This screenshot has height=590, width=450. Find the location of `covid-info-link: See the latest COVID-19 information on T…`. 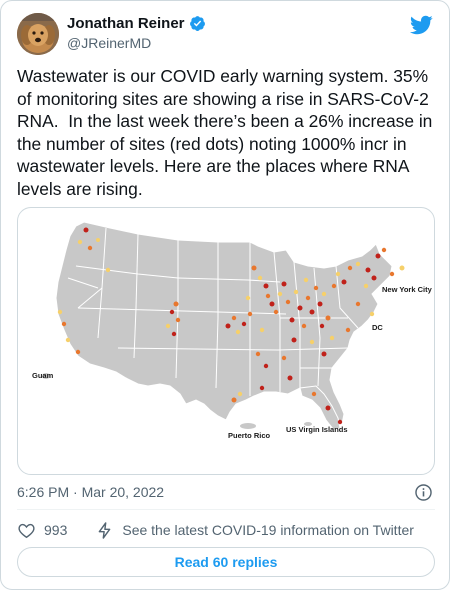

covid-info-link: See the latest COVID-19 information on T… is located at coordinates (254, 530).